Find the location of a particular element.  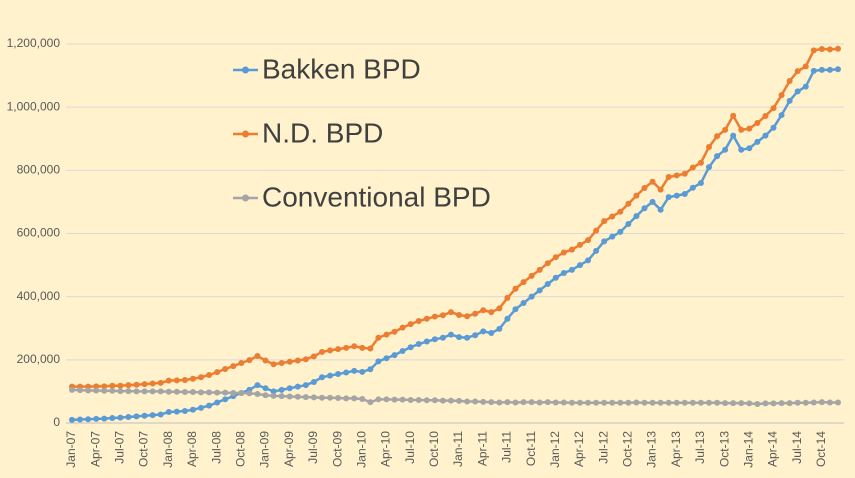

x-tick-label: Jan-14 is located at coordinates (748, 449).